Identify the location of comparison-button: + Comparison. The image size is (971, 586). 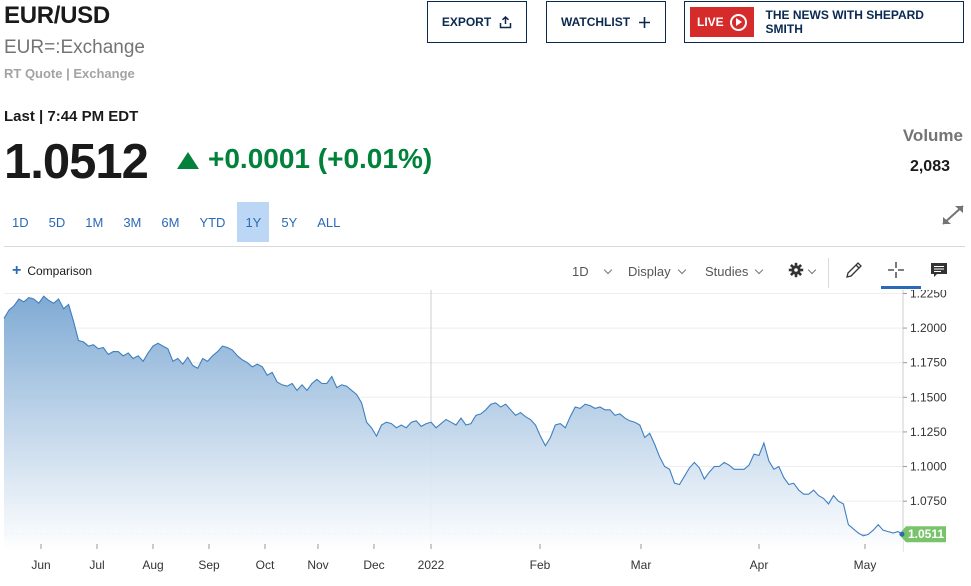
(52, 270).